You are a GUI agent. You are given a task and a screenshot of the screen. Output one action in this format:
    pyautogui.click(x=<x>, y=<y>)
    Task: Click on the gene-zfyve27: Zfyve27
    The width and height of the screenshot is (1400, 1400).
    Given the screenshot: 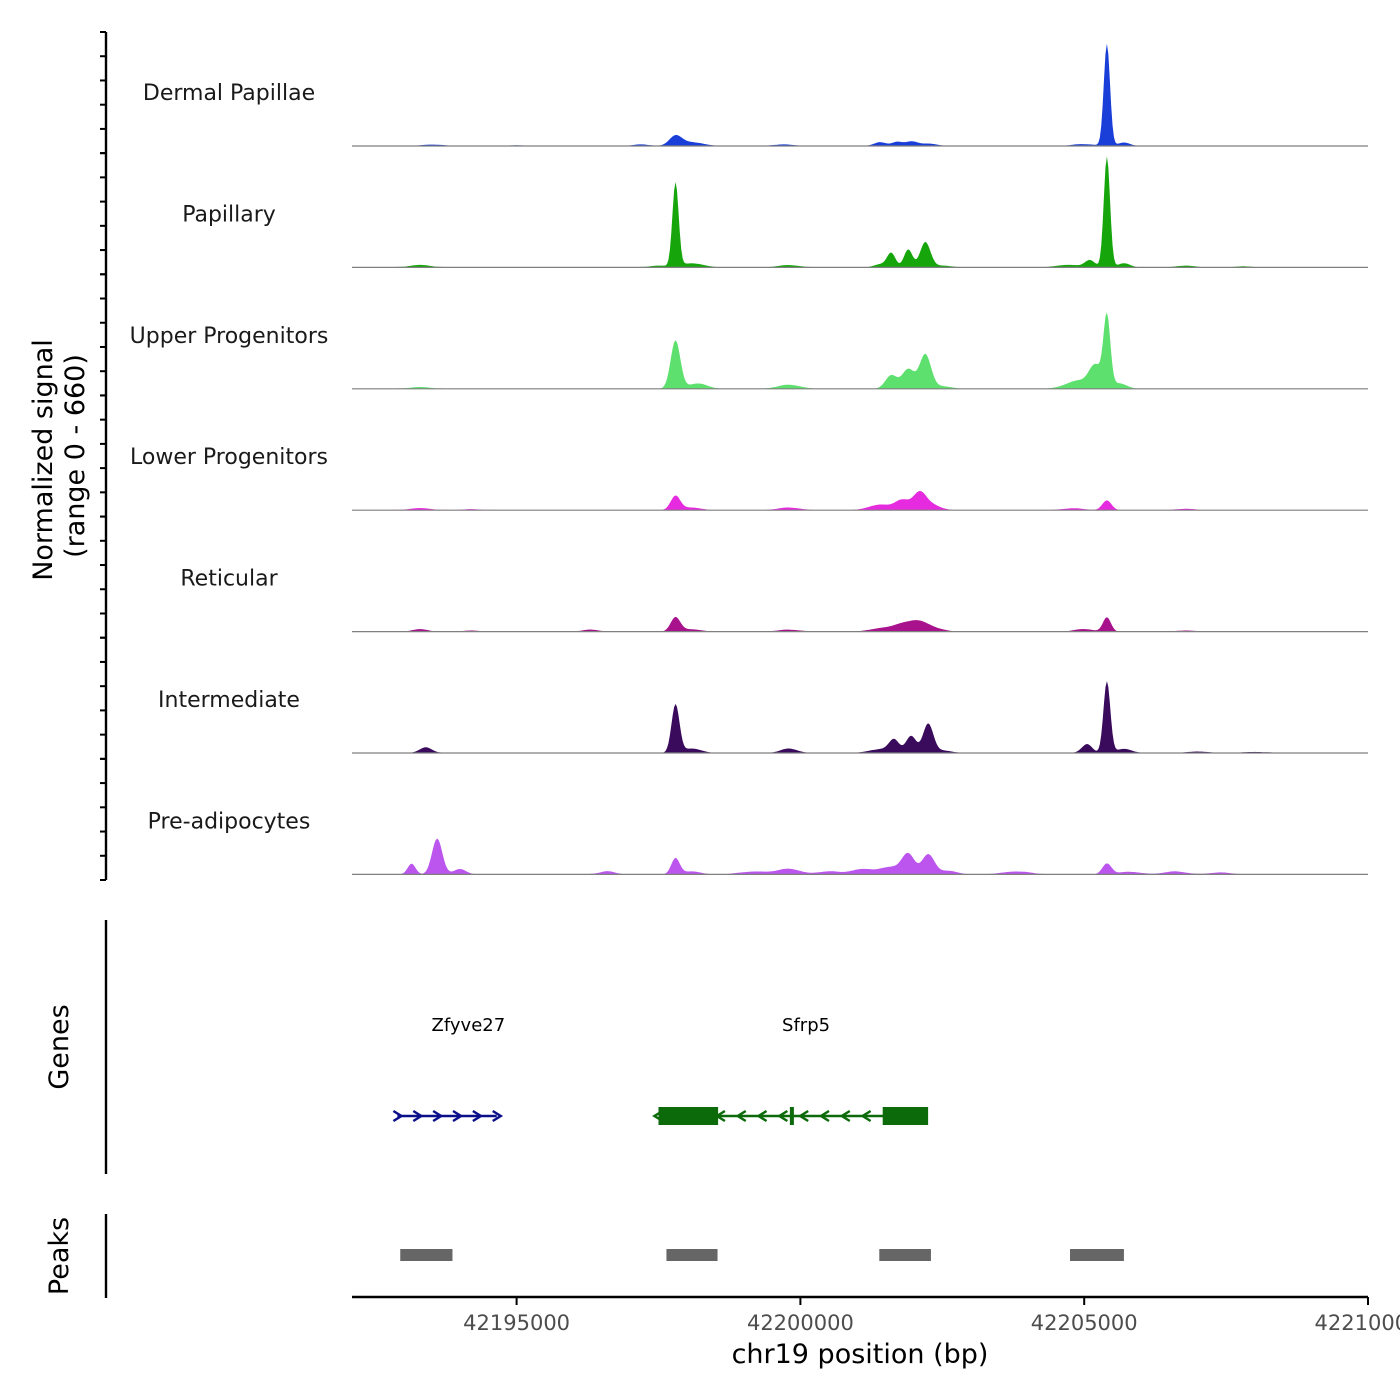 What is the action you would take?
    pyautogui.click(x=449, y=1069)
    